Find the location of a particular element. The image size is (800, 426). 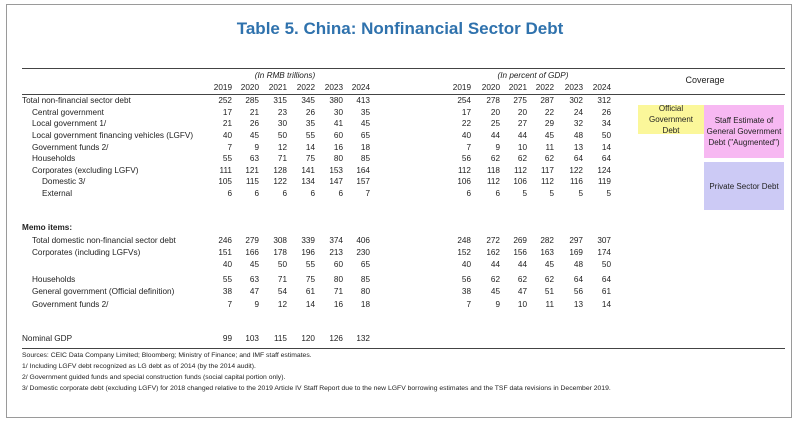

year-header: 2020 is located at coordinates (490, 87).